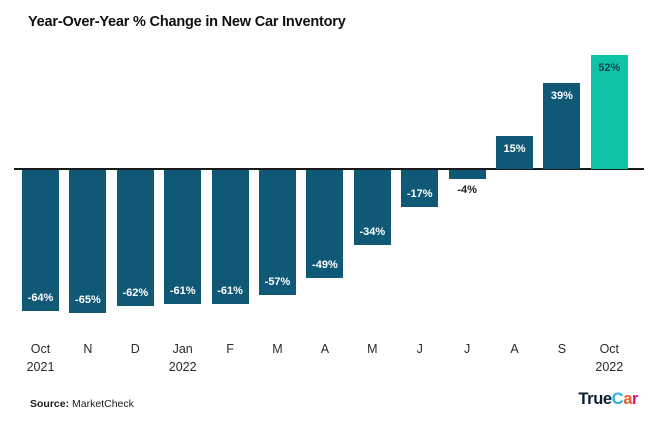  Describe the element at coordinates (329, 169) in the screenshot. I see `zero-axis-line` at that location.